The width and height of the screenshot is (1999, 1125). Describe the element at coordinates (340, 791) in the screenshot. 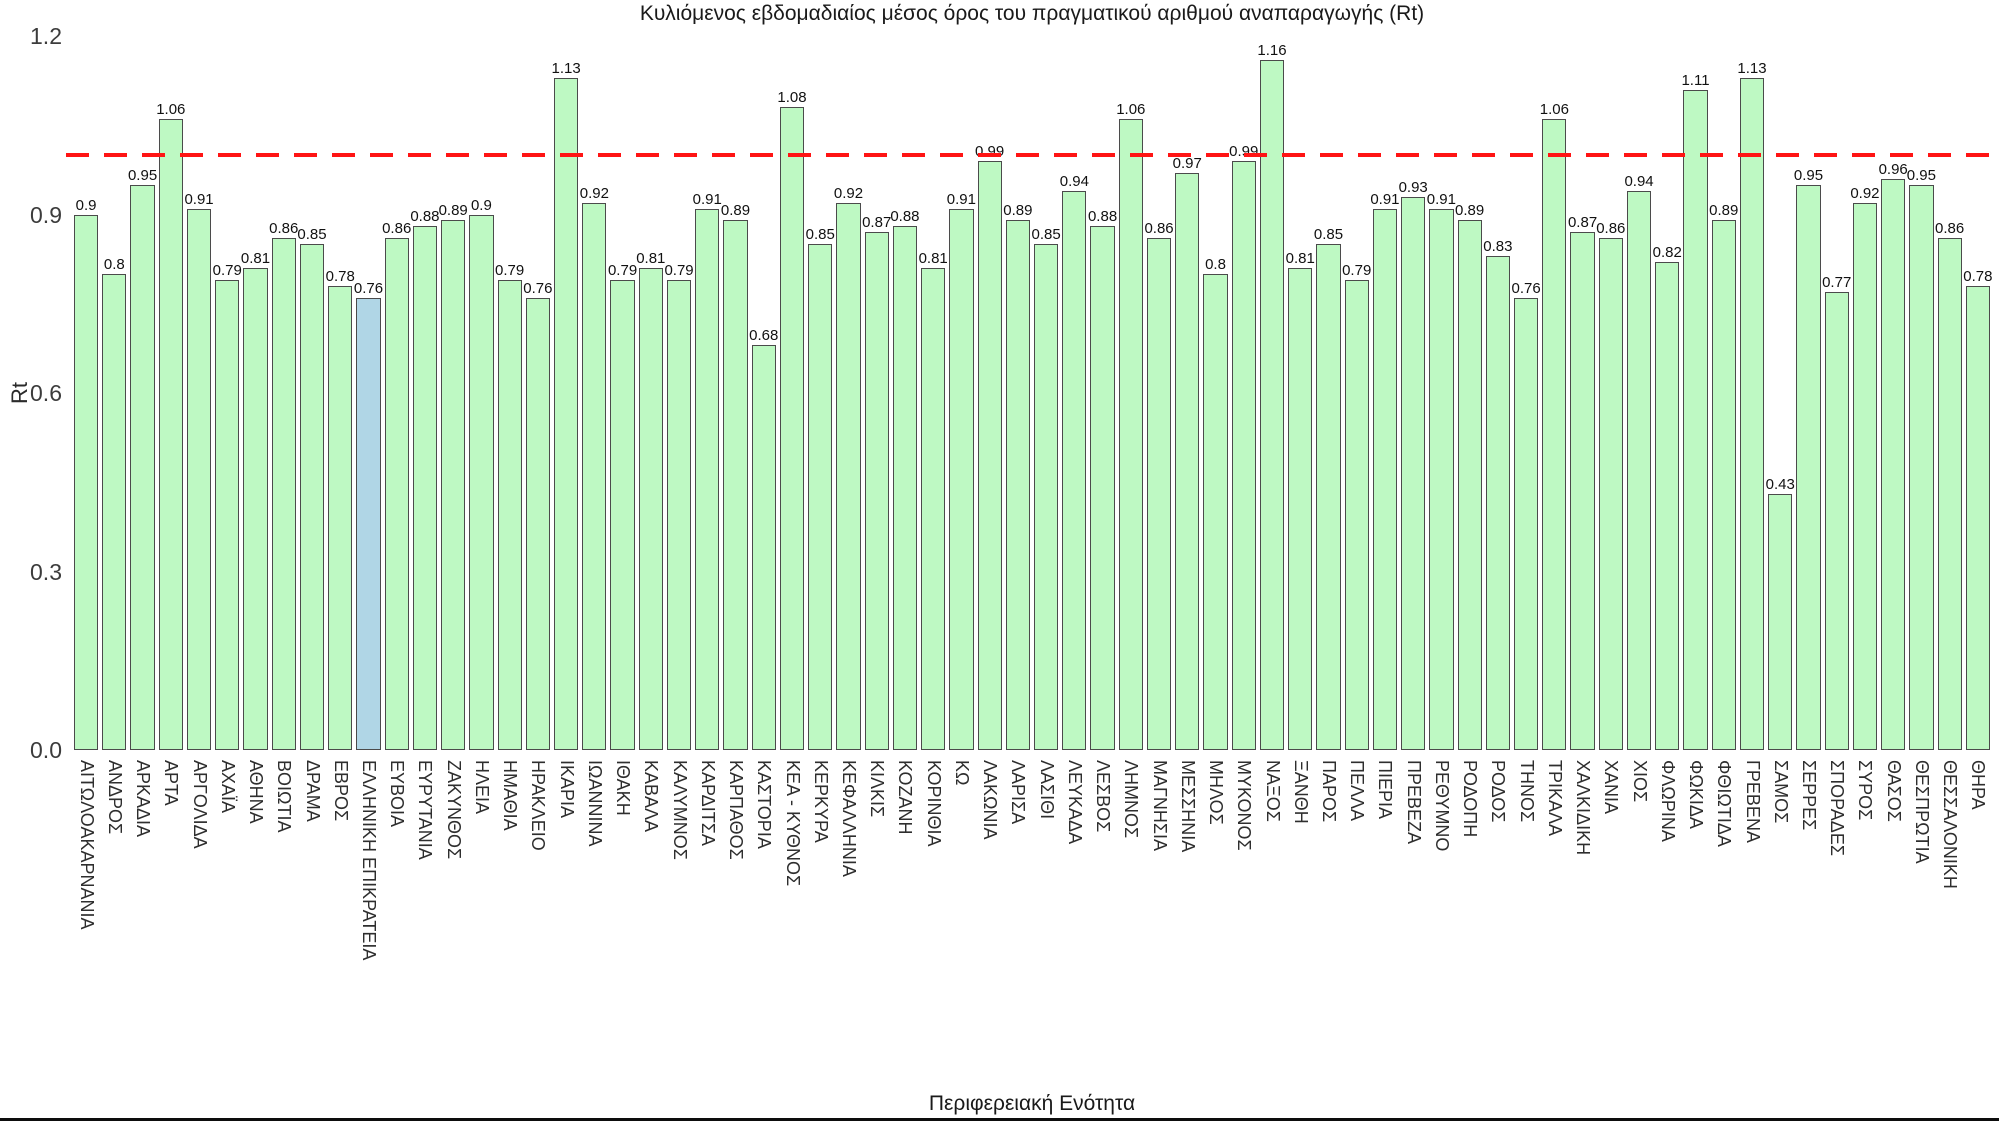

I see `x-tick-label: ΕΒΡΟΣ` at that location.